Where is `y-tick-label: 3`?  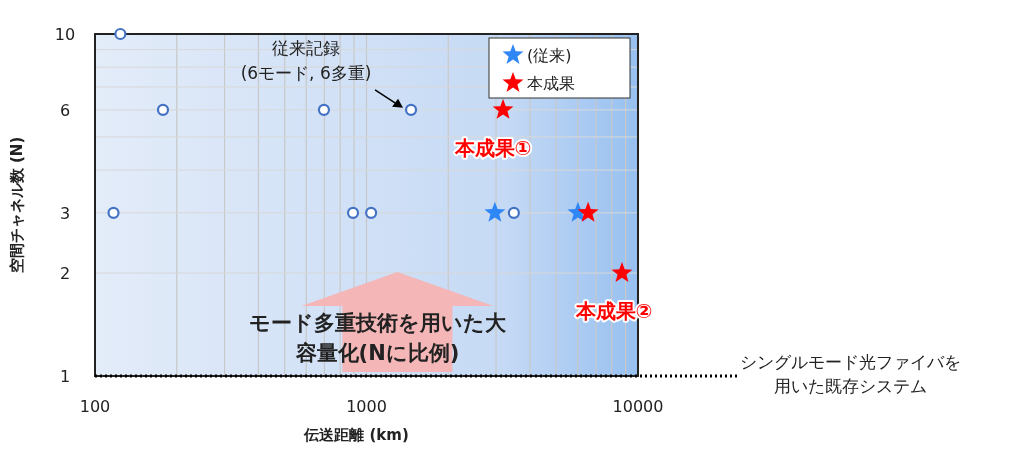
y-tick-label: 3 is located at coordinates (65, 213).